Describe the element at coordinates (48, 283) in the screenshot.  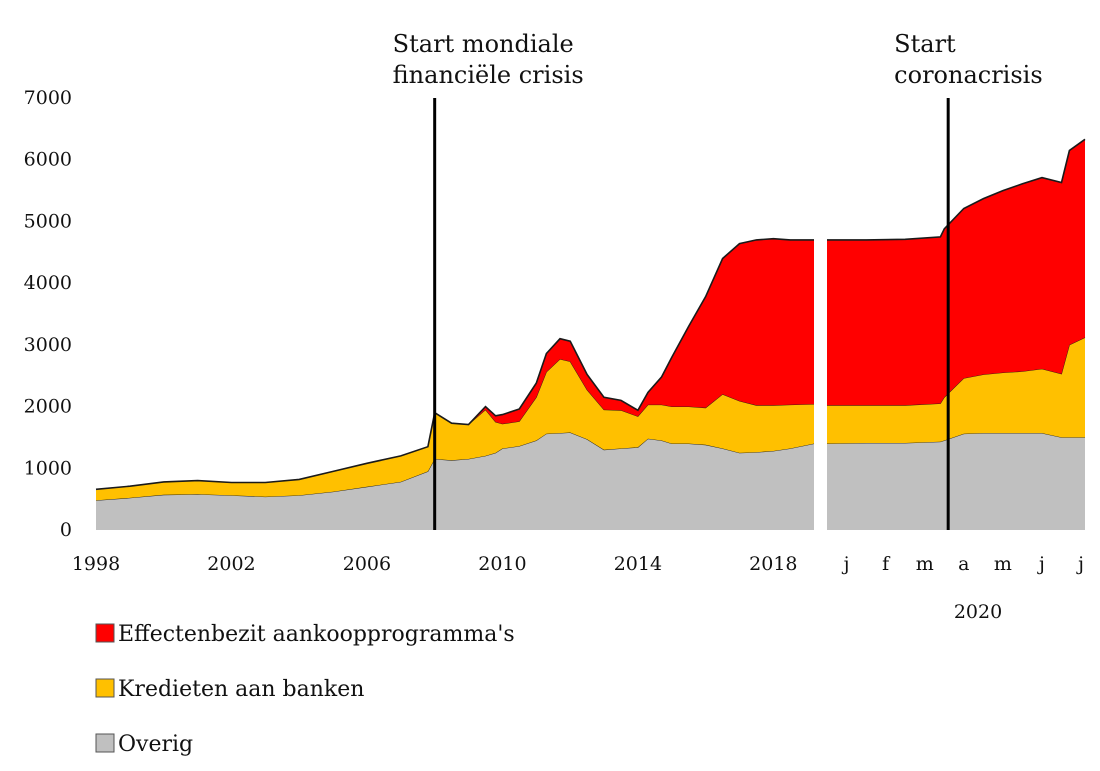
I see `y-tick-label: 4000` at that location.